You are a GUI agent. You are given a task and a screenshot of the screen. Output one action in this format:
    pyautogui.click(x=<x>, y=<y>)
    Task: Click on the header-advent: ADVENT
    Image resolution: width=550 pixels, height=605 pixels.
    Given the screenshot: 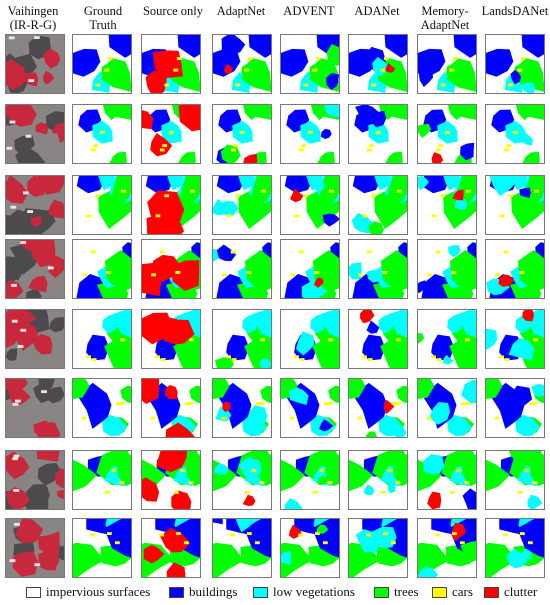 What is the action you would take?
    pyautogui.click(x=309, y=11)
    